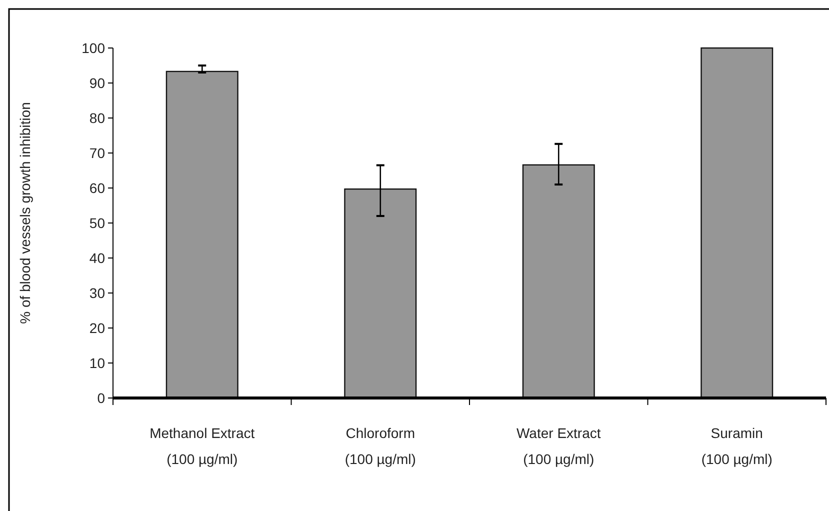  Describe the element at coordinates (202, 446) in the screenshot. I see `x-tick-label: Methanol Extract (100 µg/ml)` at that location.